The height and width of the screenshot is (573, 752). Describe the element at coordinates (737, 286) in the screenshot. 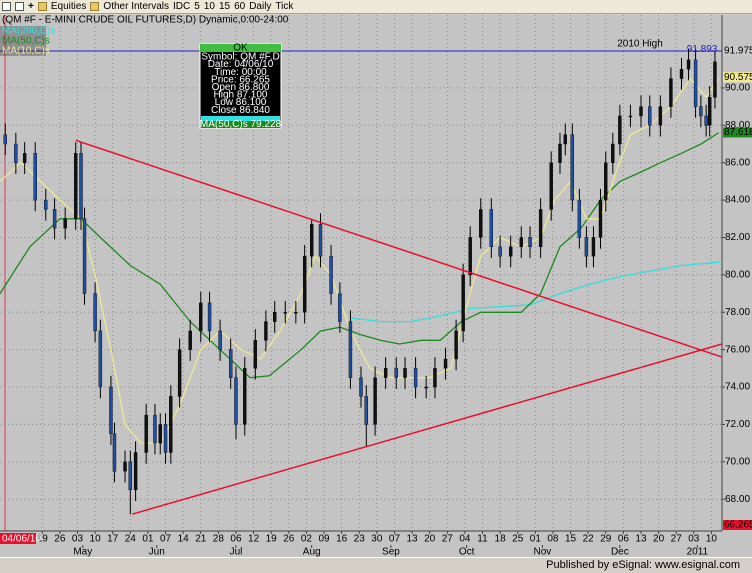

I see `y-axis-background` at that location.